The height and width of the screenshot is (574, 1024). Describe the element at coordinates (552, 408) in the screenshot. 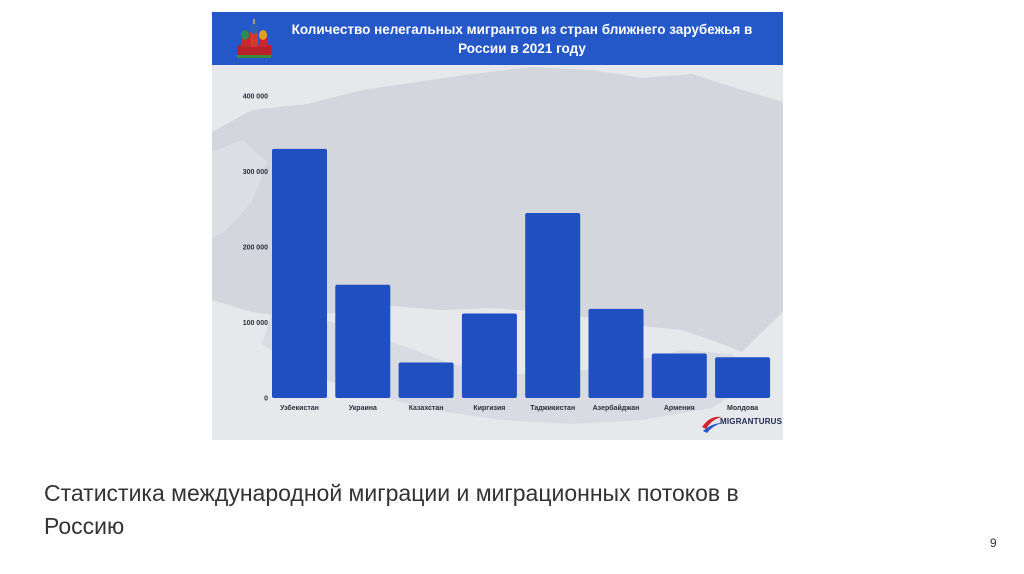

I see `x-category-label: Таджикистан` at that location.